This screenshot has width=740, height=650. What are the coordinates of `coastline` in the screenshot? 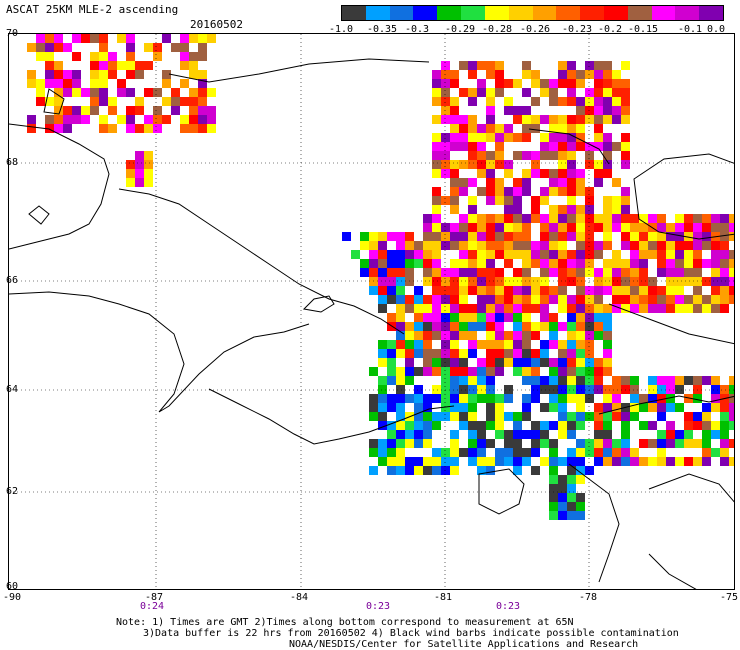 It's located at (261, 261).